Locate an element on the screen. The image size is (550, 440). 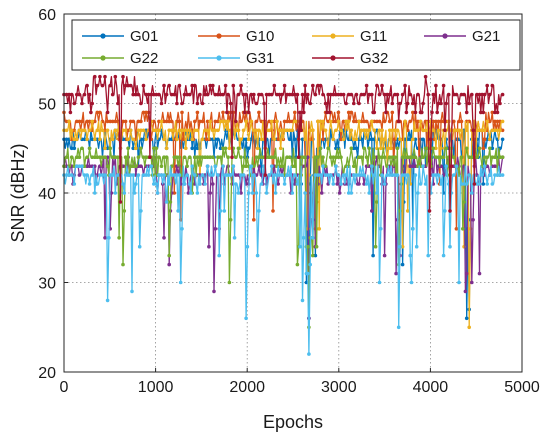
x-tick-label: 5000 is located at coordinates (522, 387).